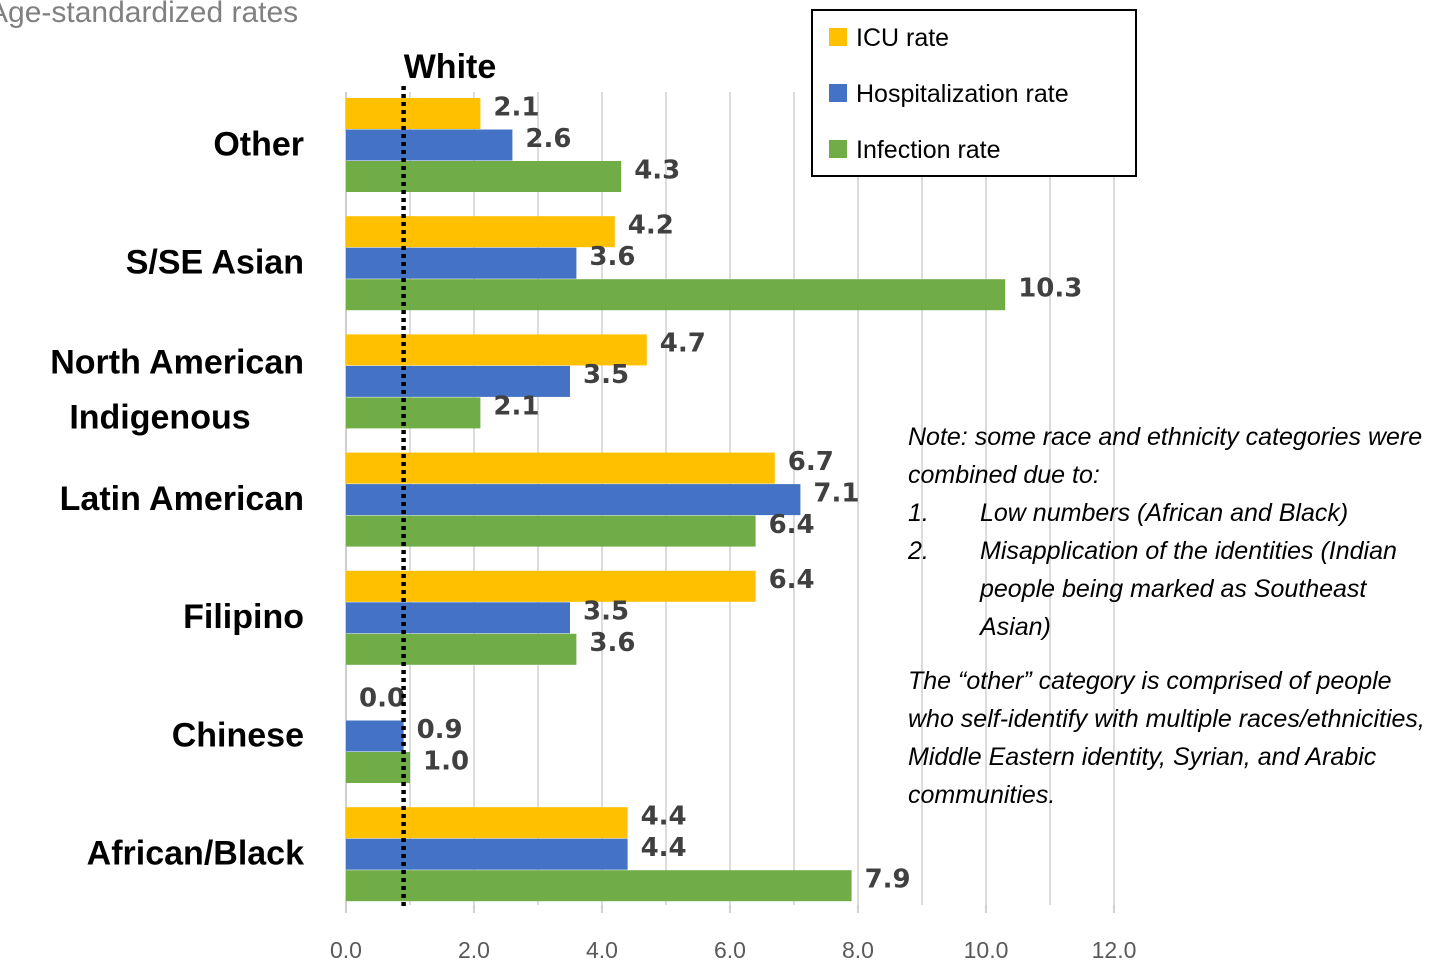 Image resolution: width=1440 pixels, height=962 pixels. What do you see at coordinates (918, 551) in the screenshot?
I see `note-item-number: 2.` at bounding box center [918, 551].